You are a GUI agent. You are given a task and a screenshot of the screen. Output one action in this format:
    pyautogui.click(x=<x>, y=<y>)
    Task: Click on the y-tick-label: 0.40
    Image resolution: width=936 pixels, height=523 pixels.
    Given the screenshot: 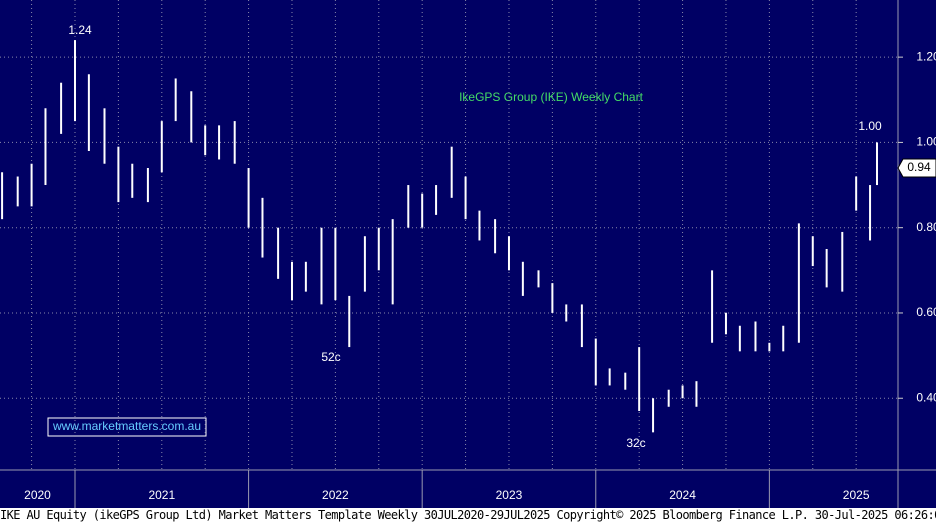 What is the action you would take?
    pyautogui.click(x=926, y=397)
    